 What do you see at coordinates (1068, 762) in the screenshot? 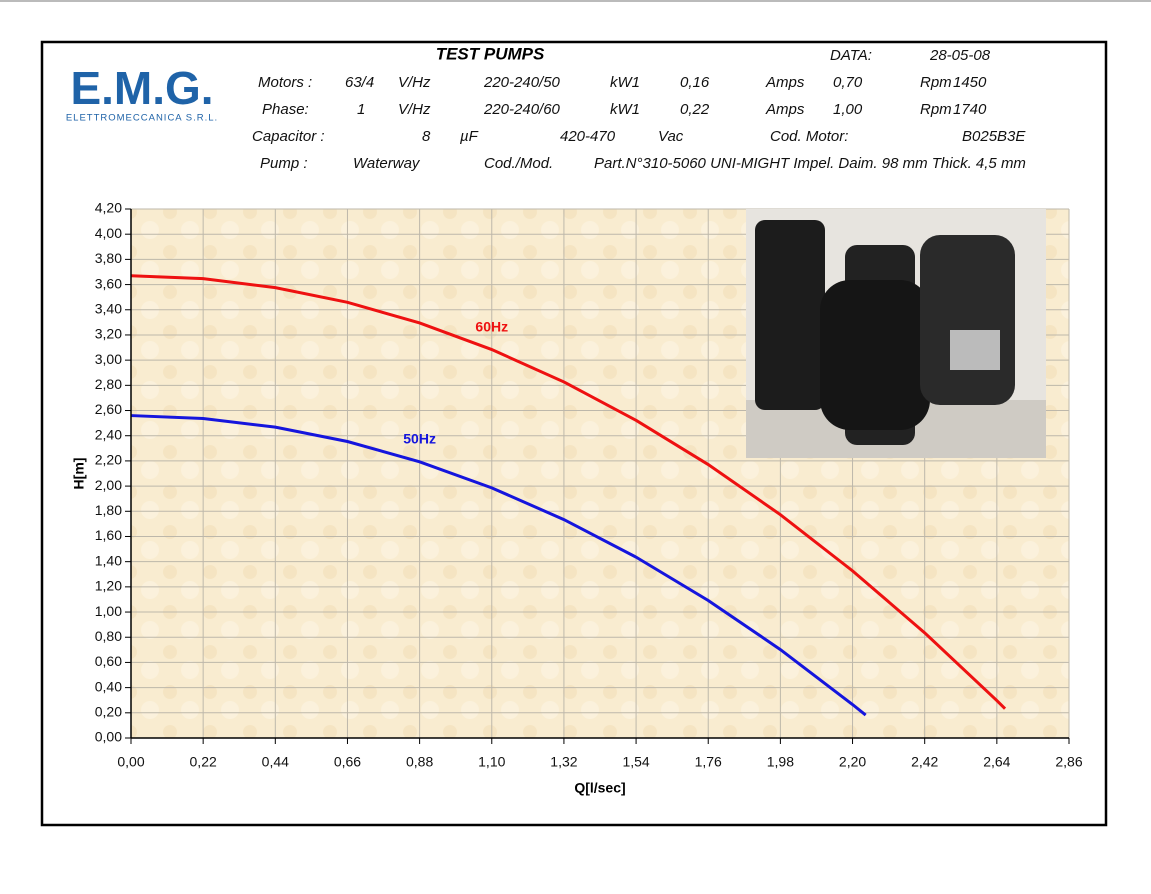
I see `x-tick-label: 2,86` at bounding box center [1068, 762].